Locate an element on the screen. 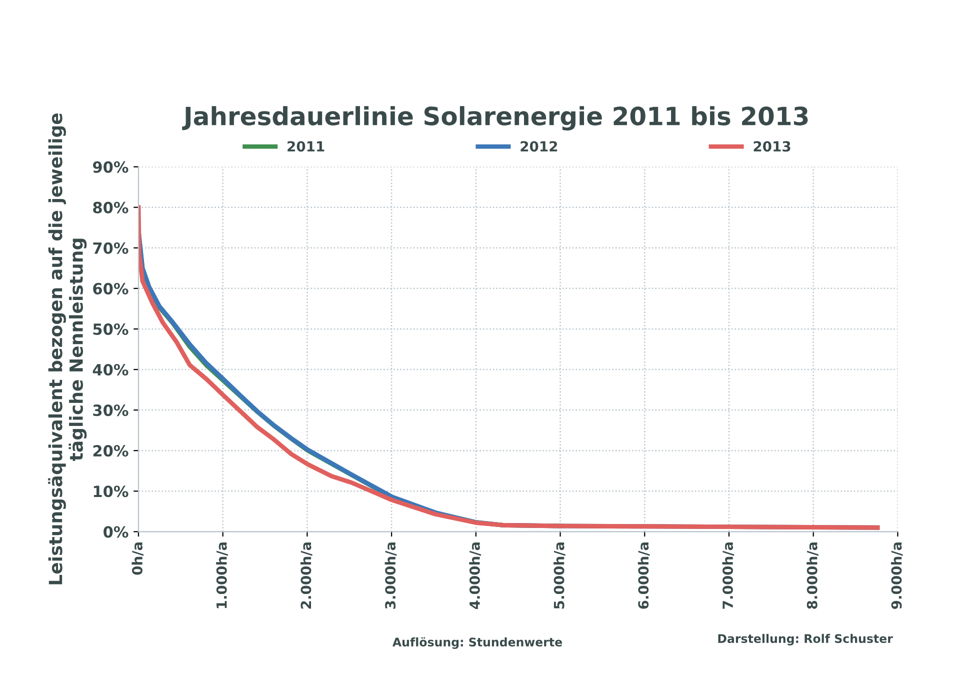 The width and height of the screenshot is (955, 695). y-tick-label: 80% is located at coordinates (110, 208).